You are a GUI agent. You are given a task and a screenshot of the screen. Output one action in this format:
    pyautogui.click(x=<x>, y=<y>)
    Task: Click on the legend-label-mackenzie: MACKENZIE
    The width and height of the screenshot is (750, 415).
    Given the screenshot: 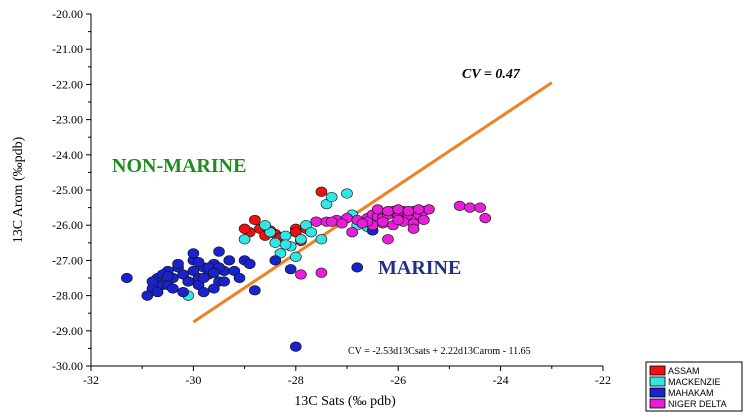 What is the action you would take?
    pyautogui.click(x=694, y=382)
    